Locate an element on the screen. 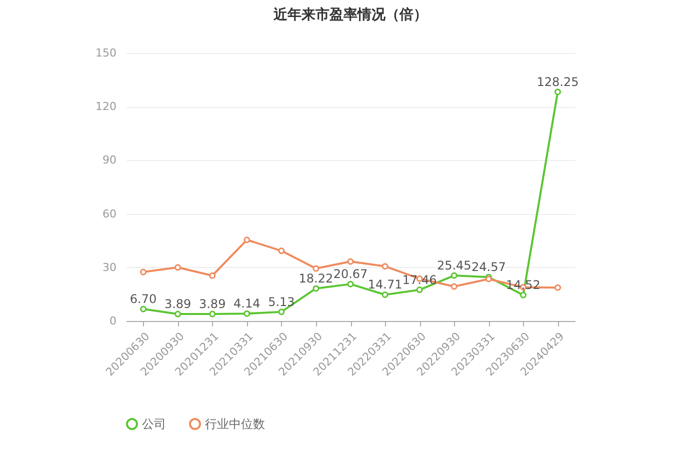  data-label: 20.67 is located at coordinates (350, 274).